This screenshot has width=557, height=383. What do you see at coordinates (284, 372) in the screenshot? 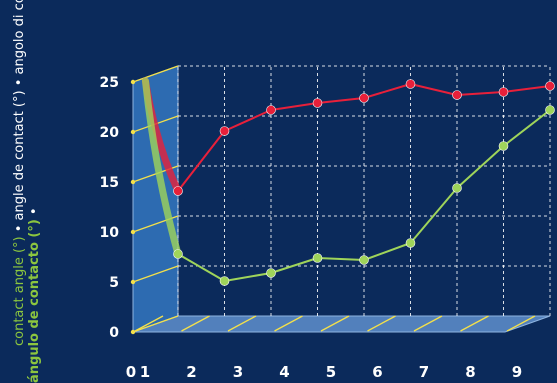
I see `x-tick-label: 4` at bounding box center [284, 372].